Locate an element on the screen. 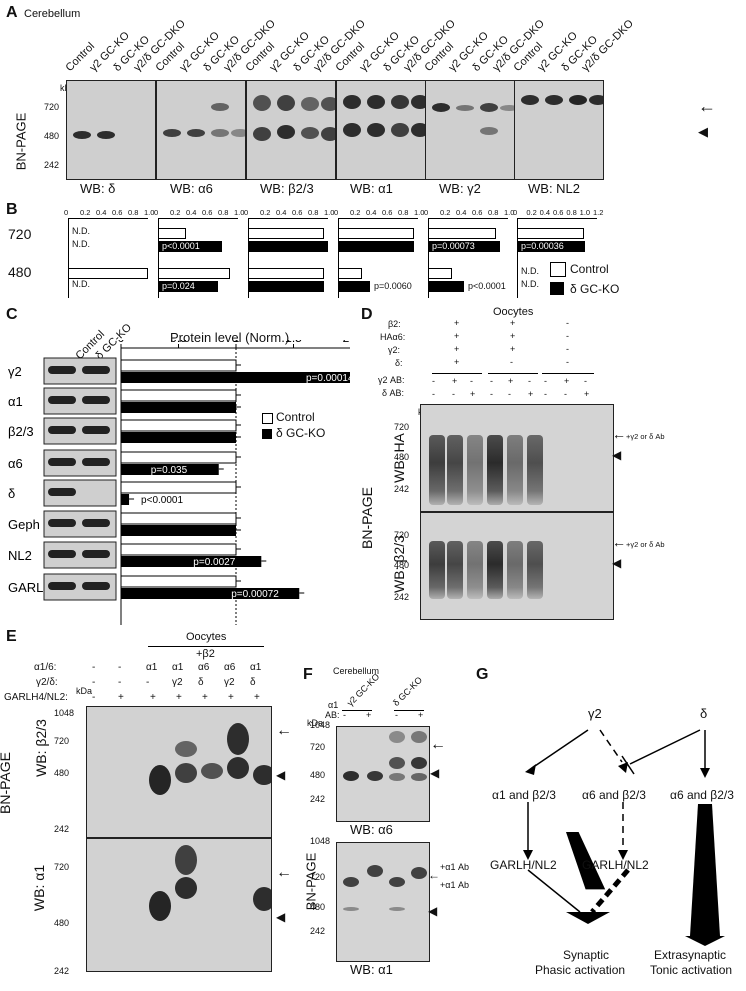 This screenshot has height=991, width=746. node-a1b23: α1 and β2/3 is located at coordinates (524, 795).